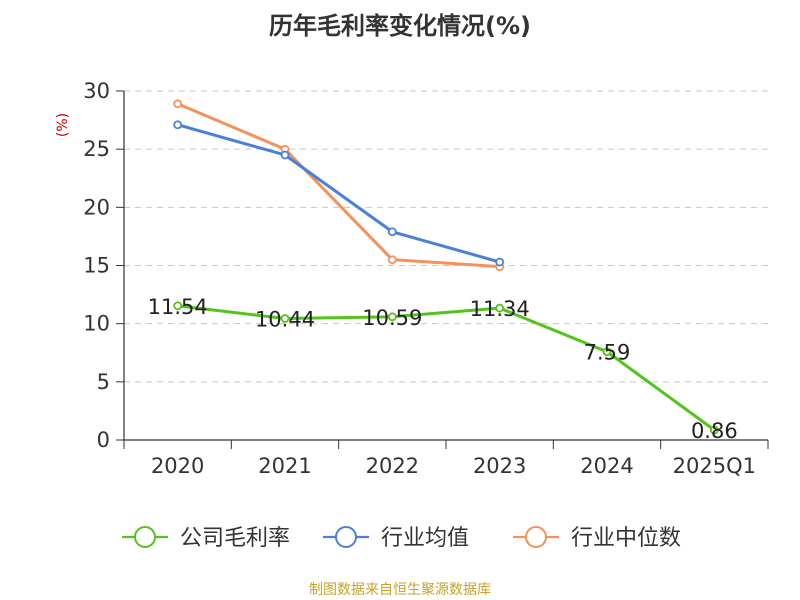  I want to click on y-tick-label: 20, so click(96, 207).